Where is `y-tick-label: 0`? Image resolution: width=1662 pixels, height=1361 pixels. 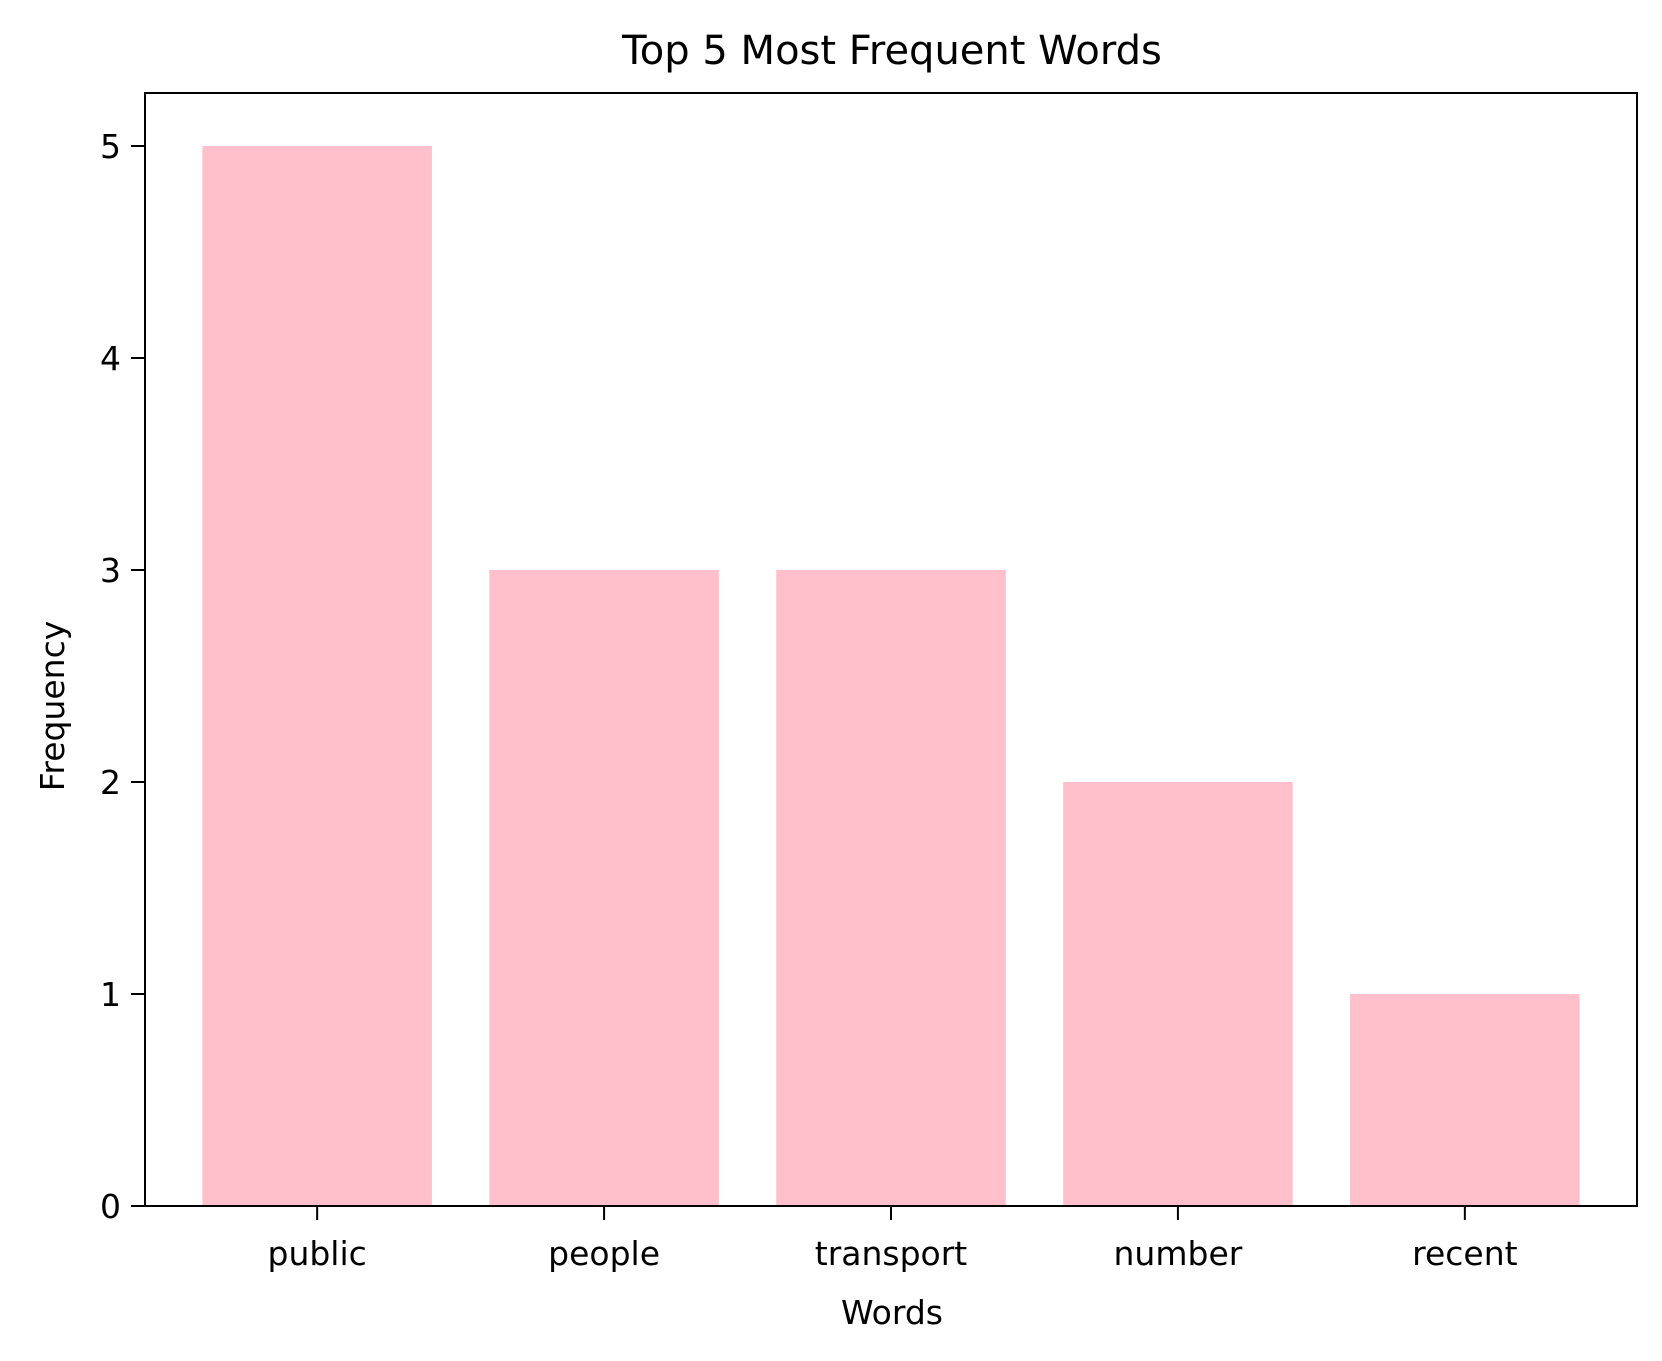
y-tick-label: 0 is located at coordinates (110, 1206).